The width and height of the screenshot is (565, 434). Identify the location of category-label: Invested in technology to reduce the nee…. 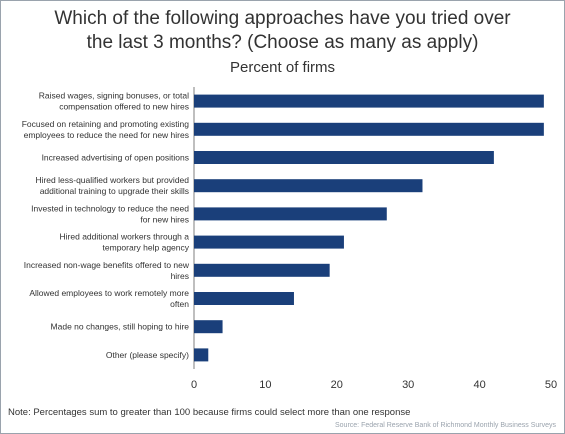
(110, 208).